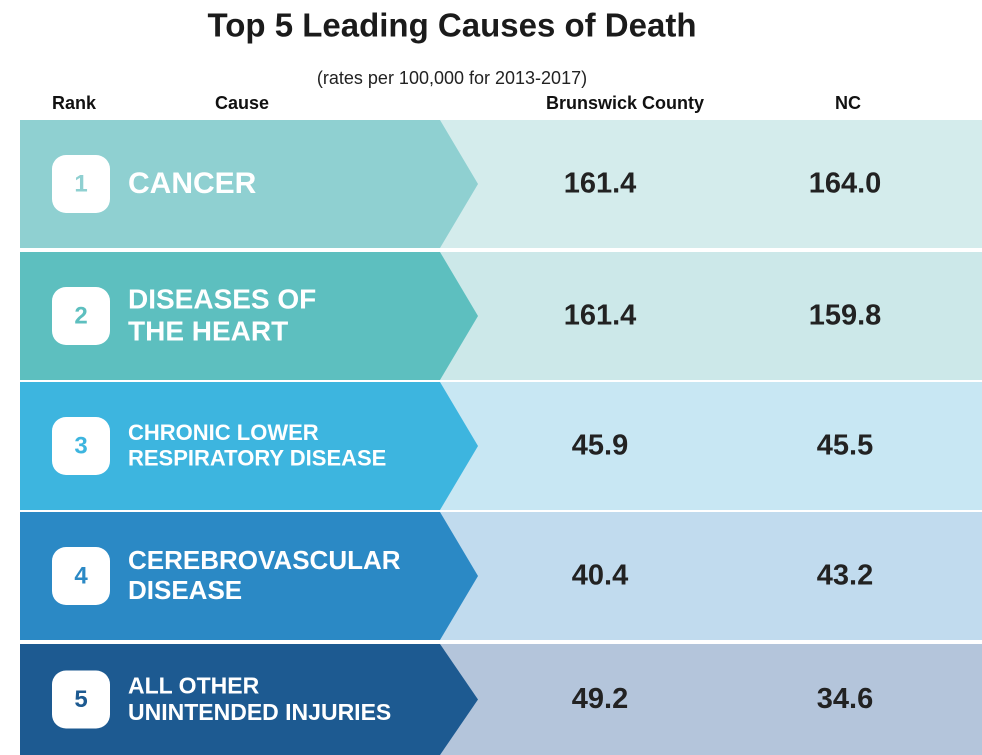 This screenshot has width=982, height=755. What do you see at coordinates (845, 184) in the screenshot?
I see `nc-value: 164.0` at bounding box center [845, 184].